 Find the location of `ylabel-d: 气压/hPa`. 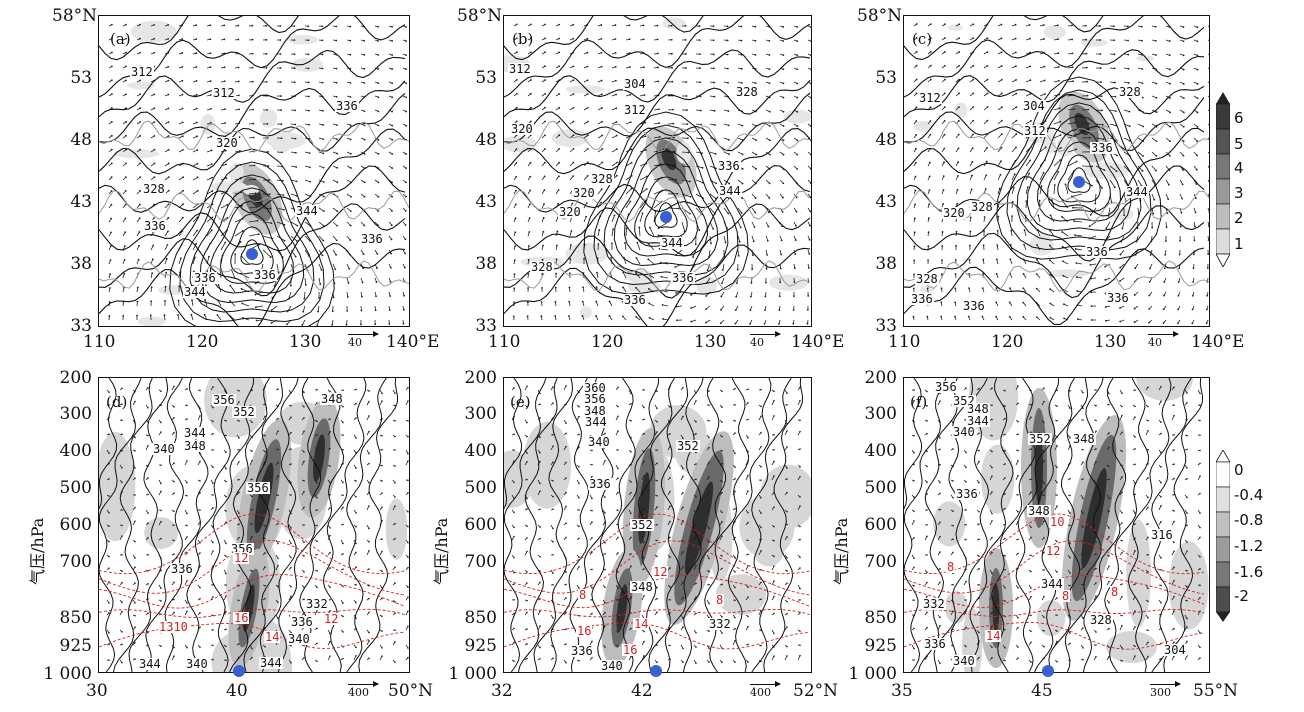

ylabel-d: 气压/hPa is located at coordinates (37, 551).